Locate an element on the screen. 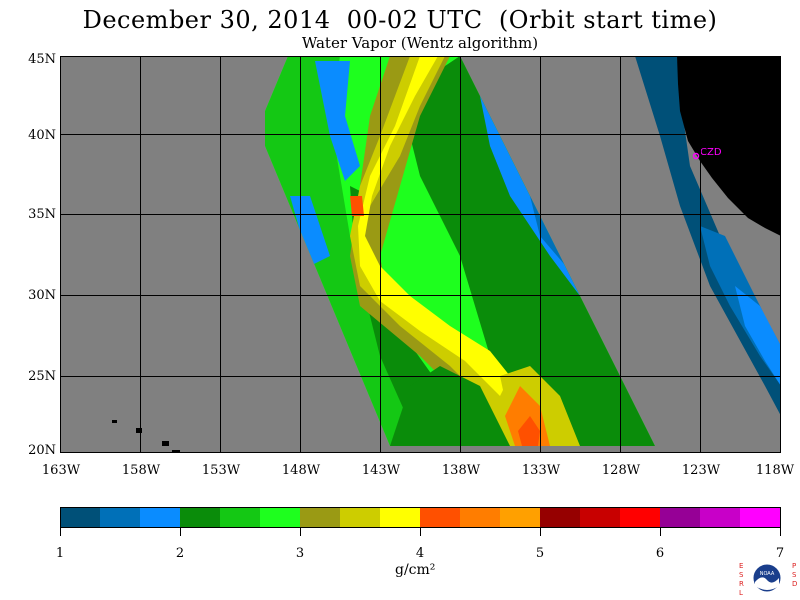 The image size is (800, 600). colorbar-label-2: 2 is located at coordinates (180, 553).